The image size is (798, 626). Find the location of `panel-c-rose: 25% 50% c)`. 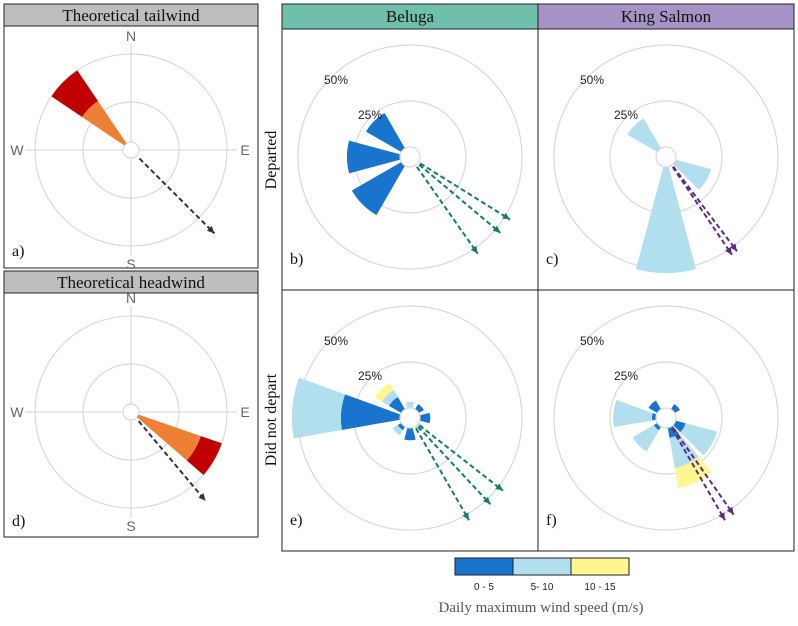

panel-c-rose: 25% 50% c) is located at coordinates (662, 159).